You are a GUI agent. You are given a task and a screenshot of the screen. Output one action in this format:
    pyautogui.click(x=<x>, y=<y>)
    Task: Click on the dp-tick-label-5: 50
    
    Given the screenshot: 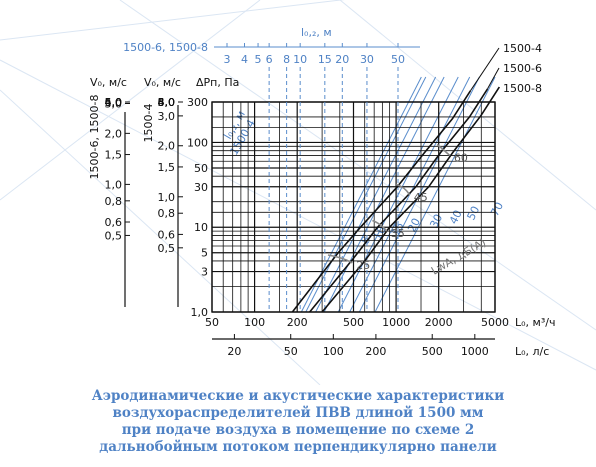 What is the action you would take?
    pyautogui.click(x=201, y=168)
    